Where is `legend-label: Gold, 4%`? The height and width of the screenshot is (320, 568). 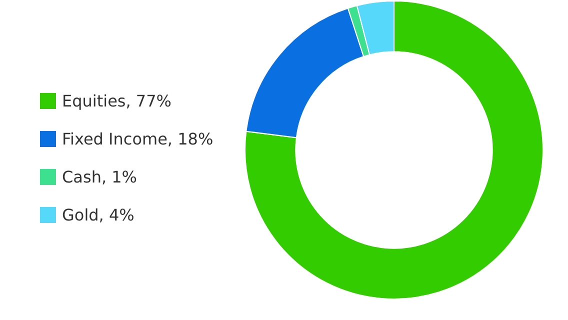 legend-label: Gold, 4% is located at coordinates (98, 215).